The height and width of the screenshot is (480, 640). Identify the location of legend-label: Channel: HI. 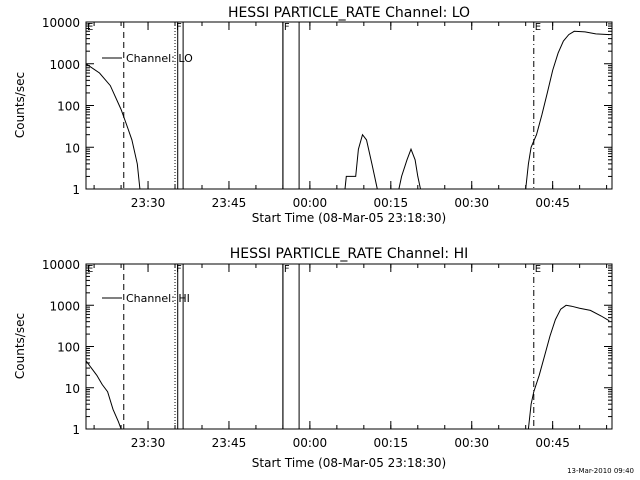
(158, 298).